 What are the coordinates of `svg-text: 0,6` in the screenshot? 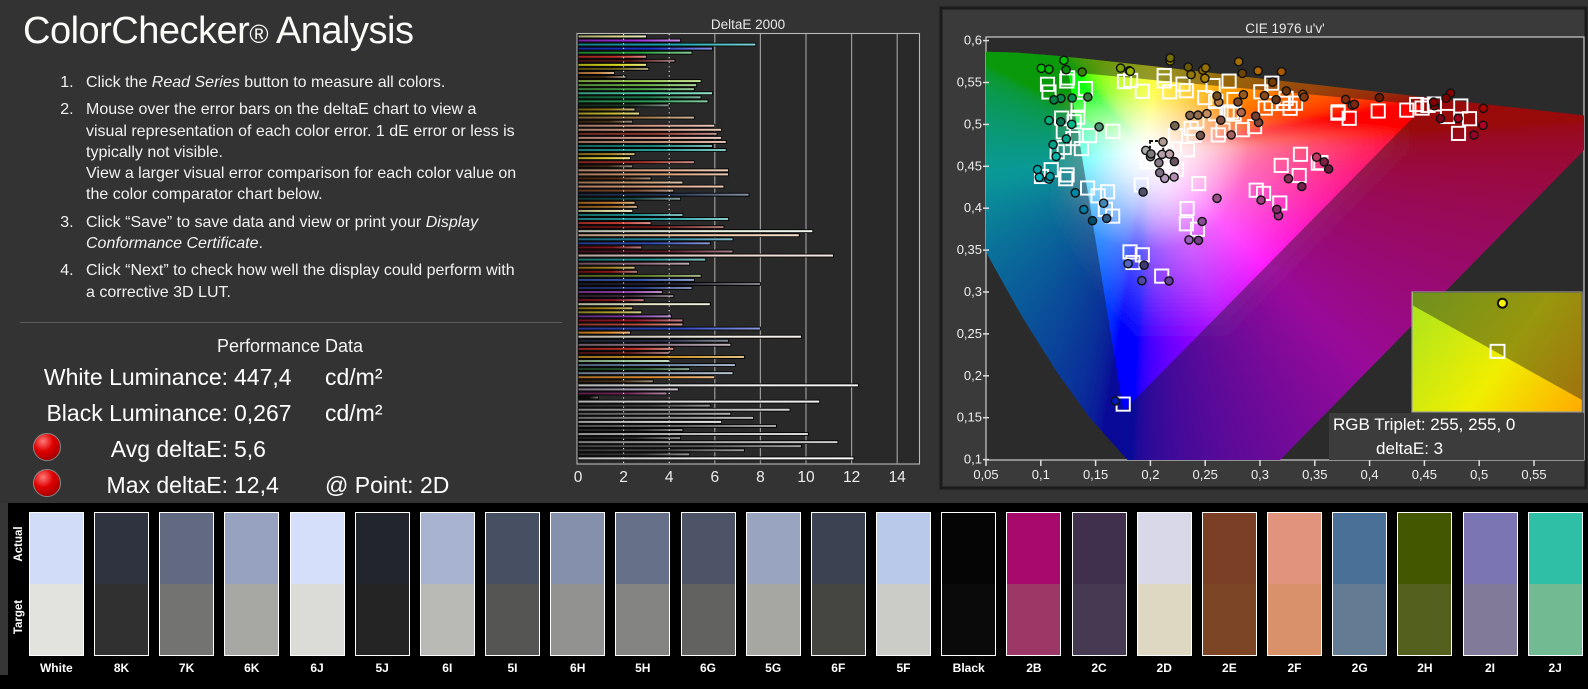 It's located at (973, 40).